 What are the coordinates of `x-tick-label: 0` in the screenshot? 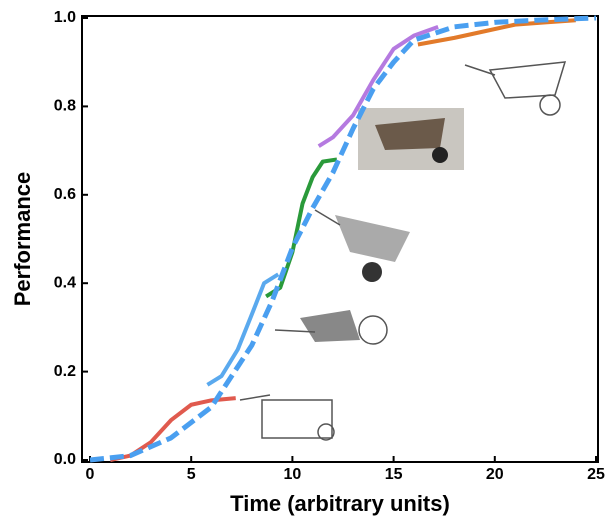 It's located at (90, 474).